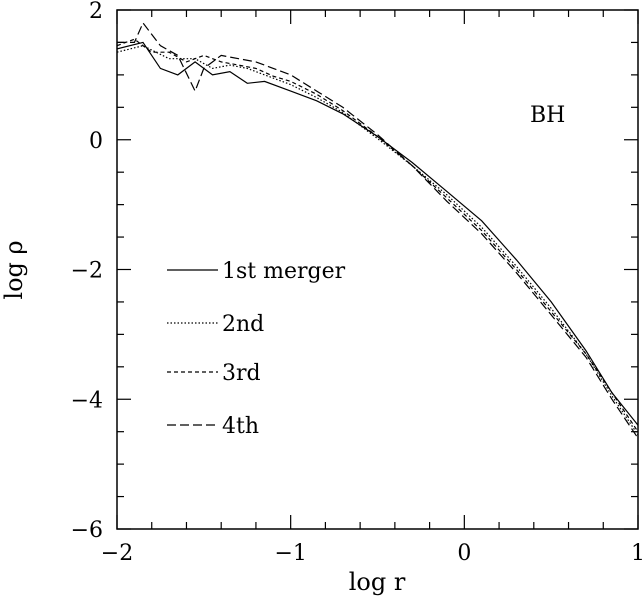 The image size is (643, 597). Describe the element at coordinates (87, 400) in the screenshot. I see `y-tick-label: −4` at that location.